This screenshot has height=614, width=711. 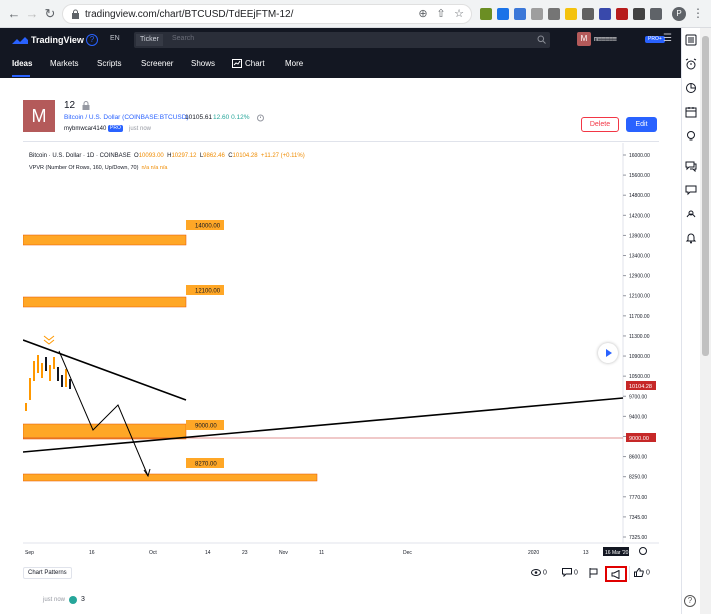 What do you see at coordinates (260, 117) in the screenshot?
I see `add-alert-icon` at bounding box center [260, 117].